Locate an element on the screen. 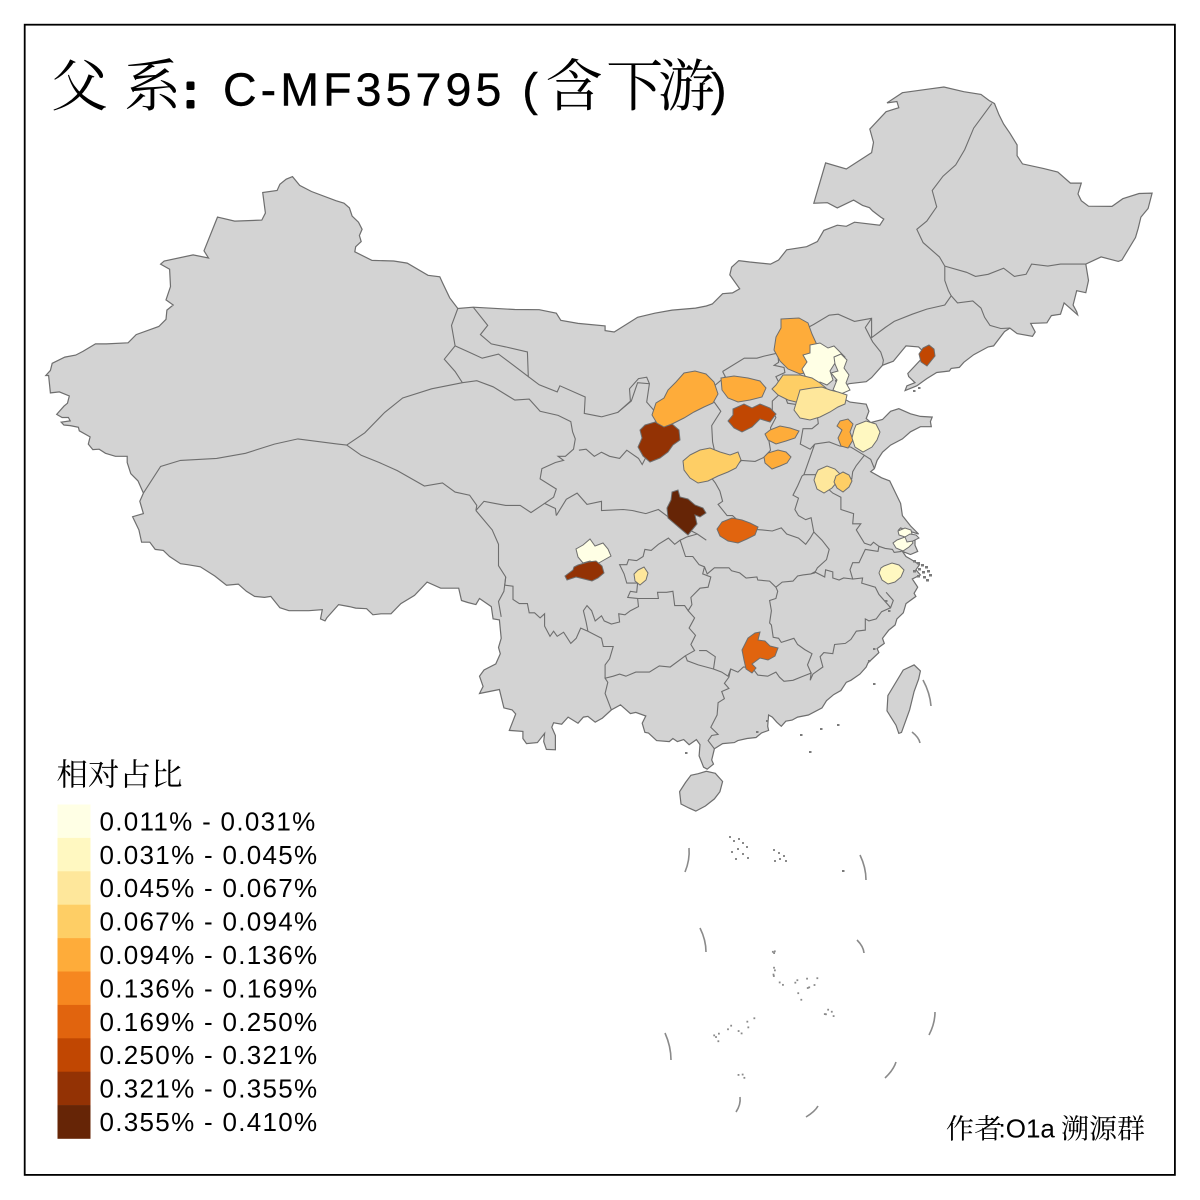 This screenshot has width=1200, height=1200. svg-text: 0.067% - 0.094% is located at coordinates (209, 922).